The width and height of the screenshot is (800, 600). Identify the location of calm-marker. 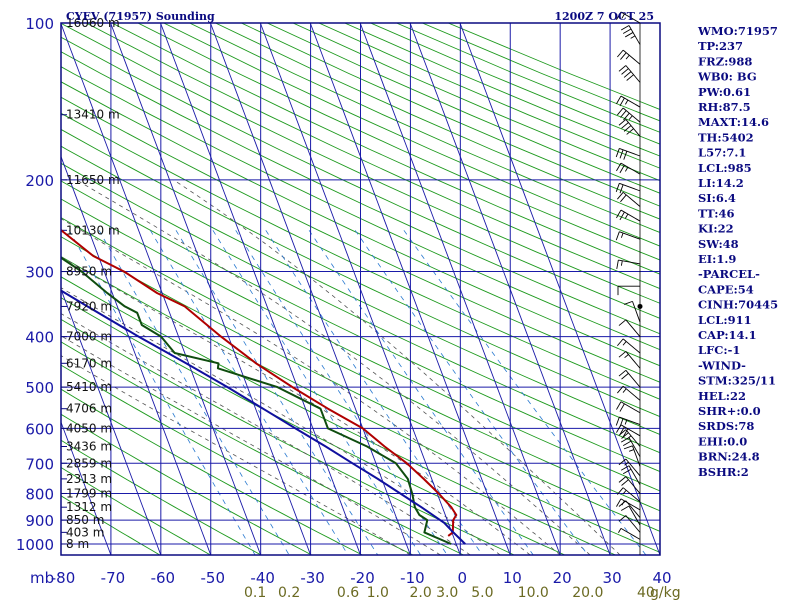
(640, 306).